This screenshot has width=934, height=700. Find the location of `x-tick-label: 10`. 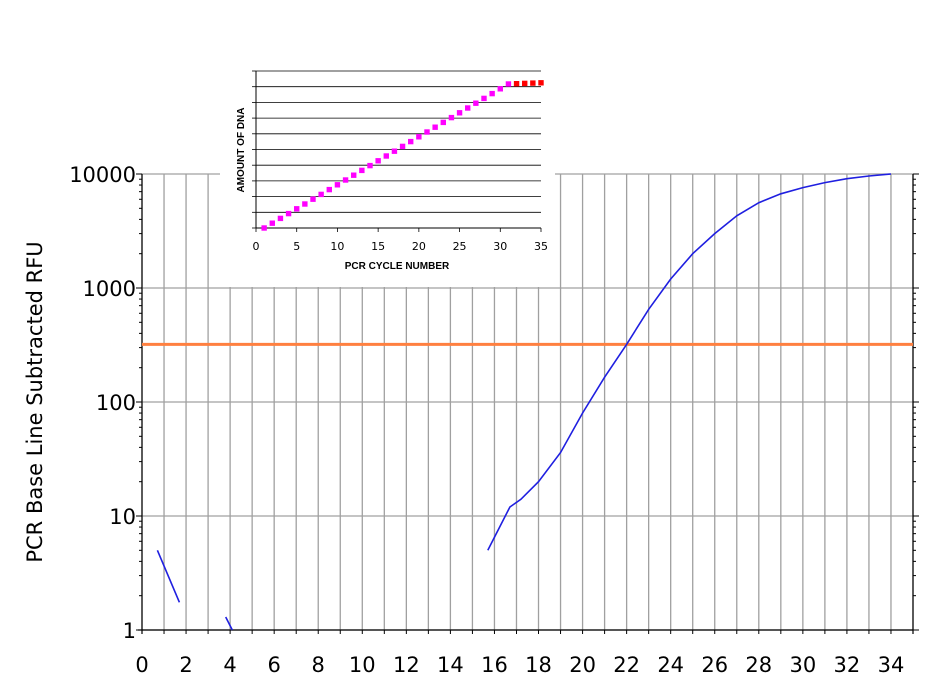

x-tick-label: 10 is located at coordinates (362, 665).